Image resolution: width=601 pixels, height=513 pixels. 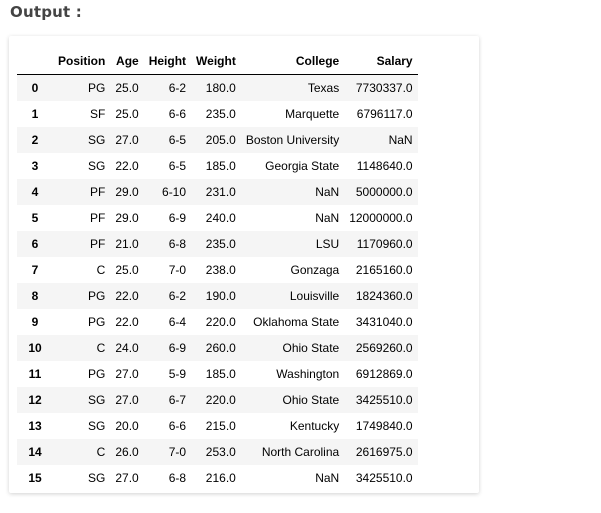 What do you see at coordinates (127, 61) in the screenshot?
I see `column-header-age: Age` at bounding box center [127, 61].